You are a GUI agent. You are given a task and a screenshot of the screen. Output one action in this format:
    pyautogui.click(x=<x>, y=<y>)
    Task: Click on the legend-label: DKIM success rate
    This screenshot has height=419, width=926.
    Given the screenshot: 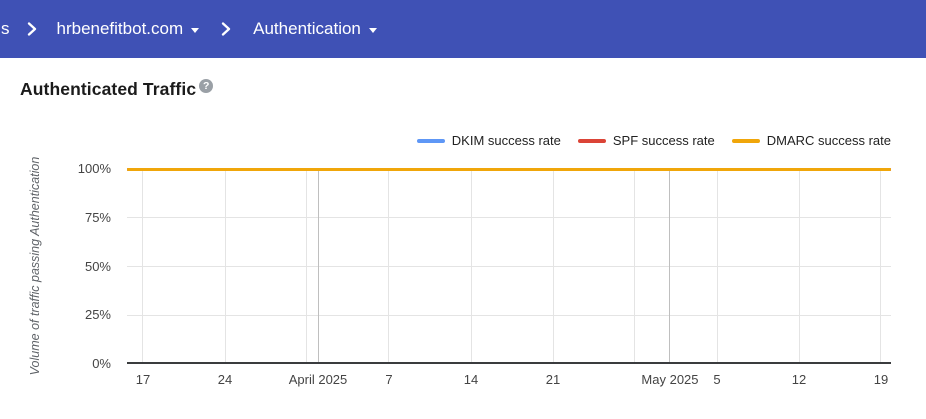 What is the action you would take?
    pyautogui.click(x=506, y=140)
    